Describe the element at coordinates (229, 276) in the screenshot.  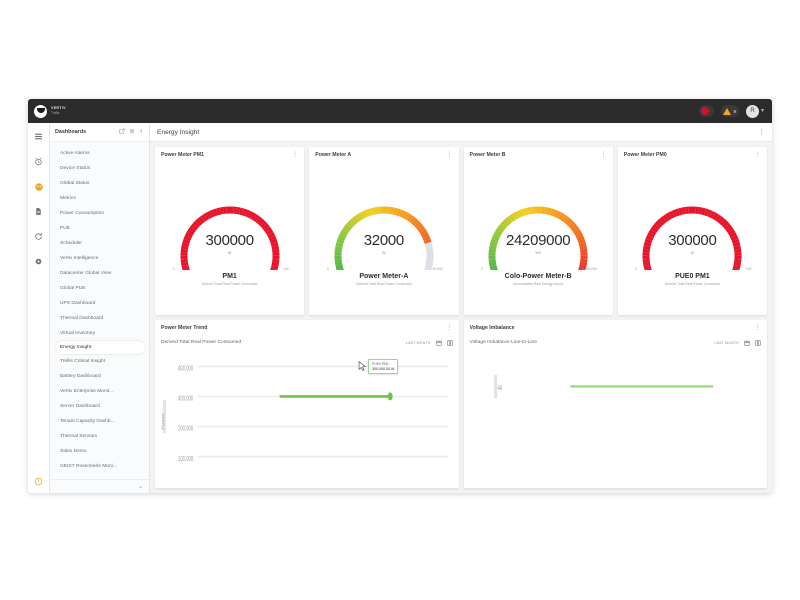
I see `gauge-label: PM1` at that location.